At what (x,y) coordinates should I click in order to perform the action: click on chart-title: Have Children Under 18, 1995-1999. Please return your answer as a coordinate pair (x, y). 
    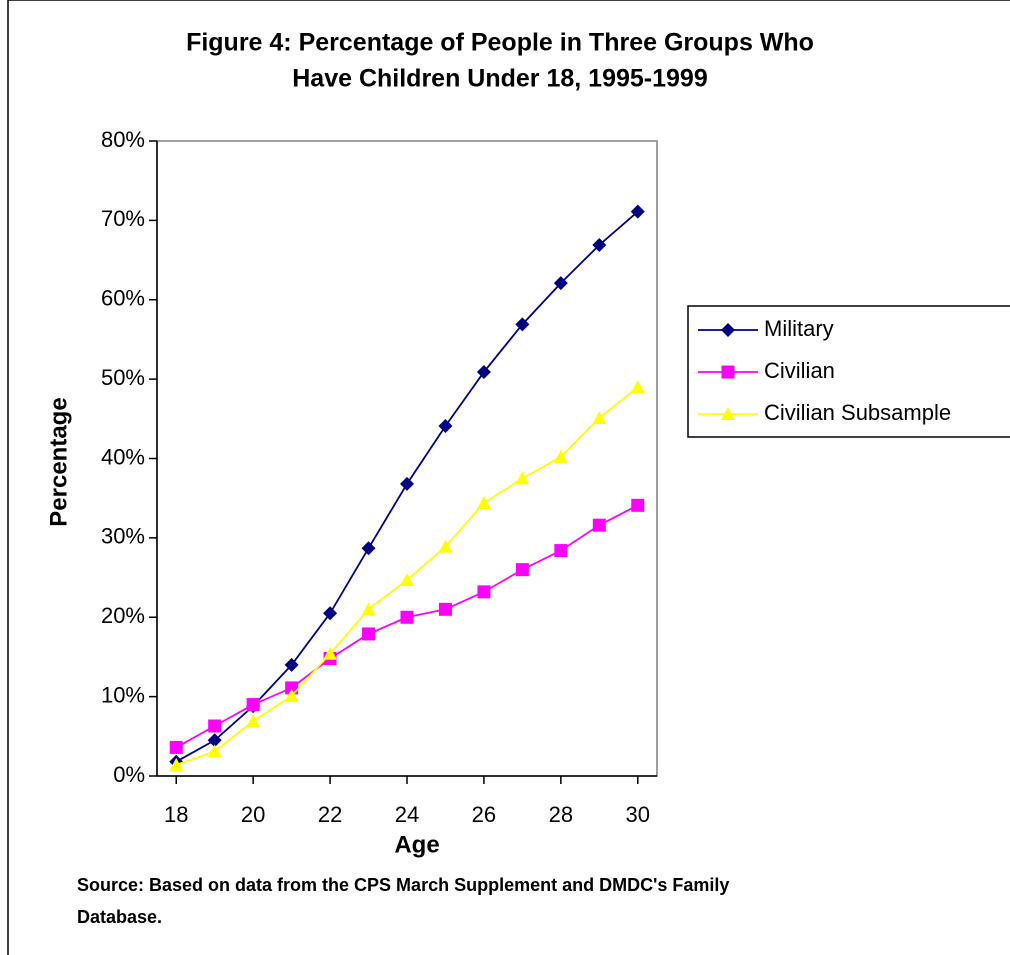
    Looking at the image, I should click on (499, 79).